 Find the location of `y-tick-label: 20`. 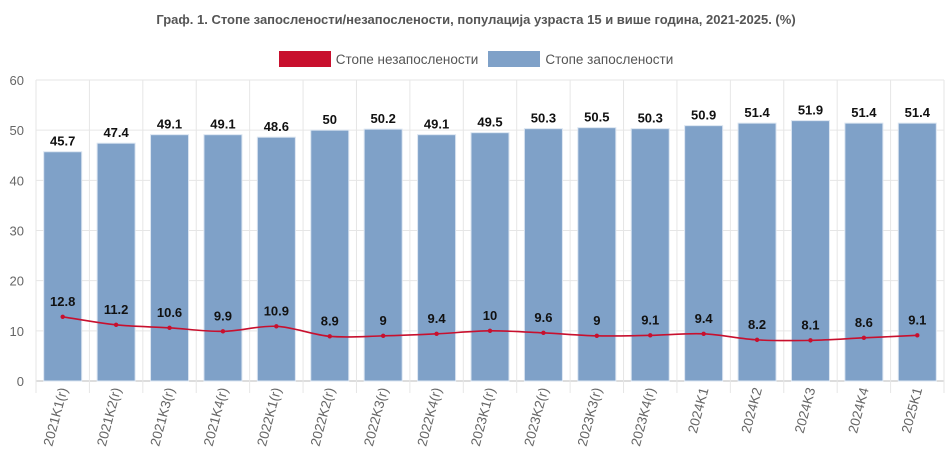

y-tick-label: 20 is located at coordinates (17, 281).